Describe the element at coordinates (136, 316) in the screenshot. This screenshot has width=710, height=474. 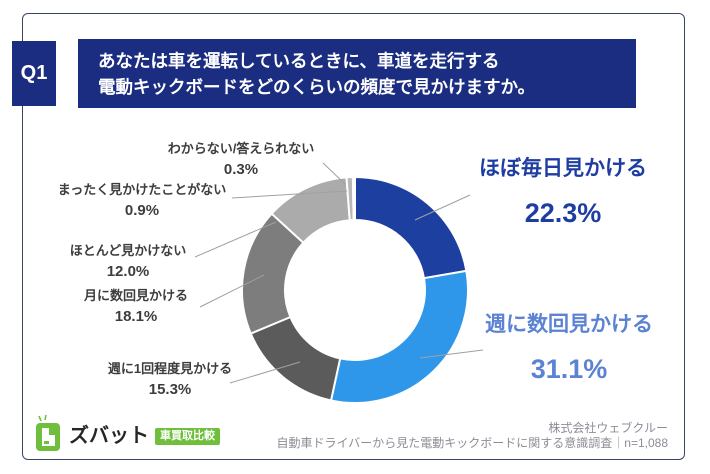
I see `callout-percent: 18.1%` at that location.